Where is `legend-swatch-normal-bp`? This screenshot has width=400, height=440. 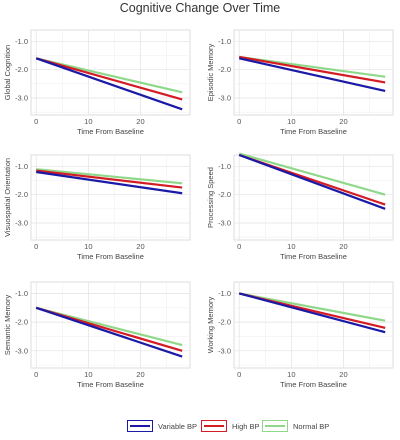
legend-swatch-normal-bp is located at coordinates (275, 426).